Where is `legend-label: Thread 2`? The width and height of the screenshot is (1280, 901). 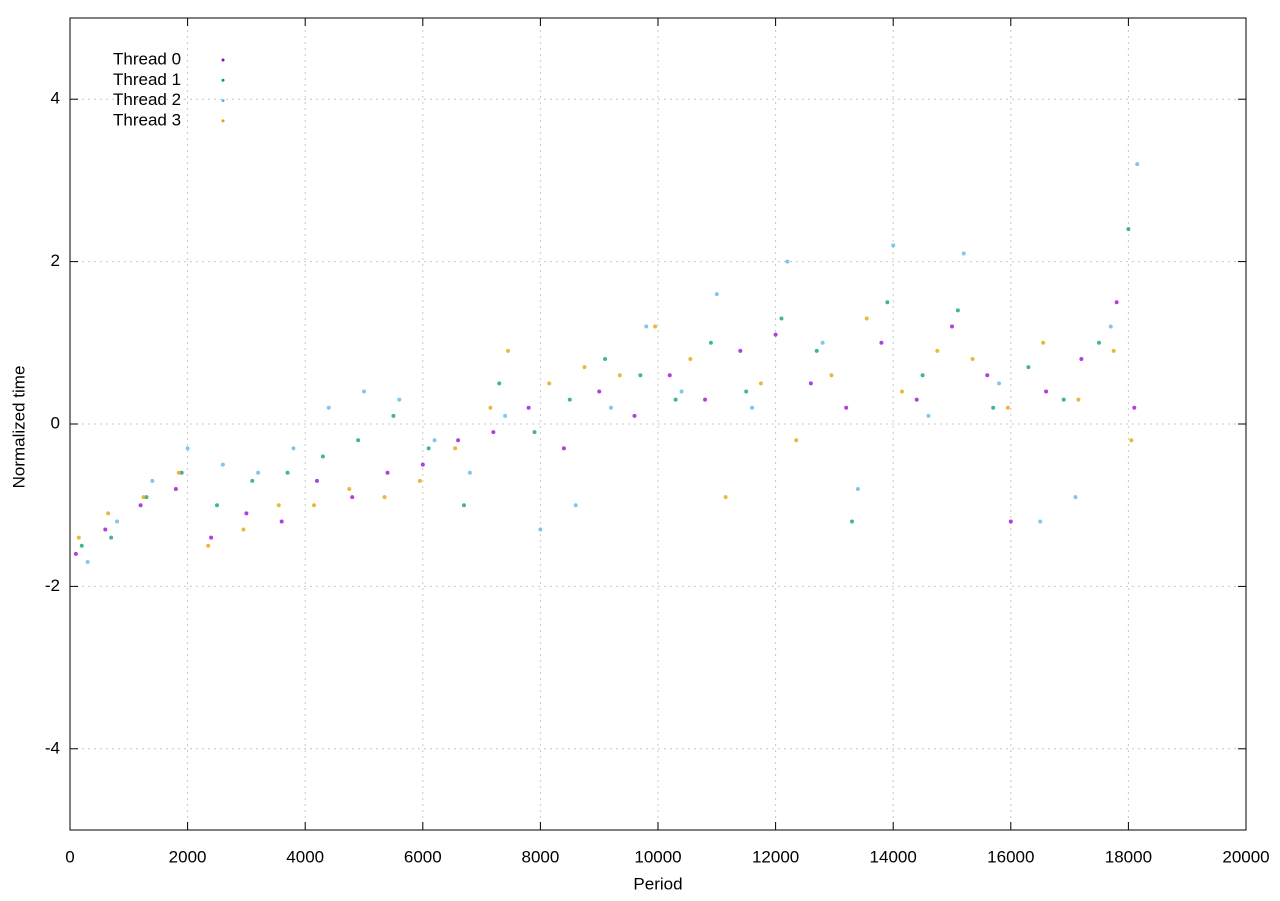 legend-label: Thread 2 is located at coordinates (147, 99).